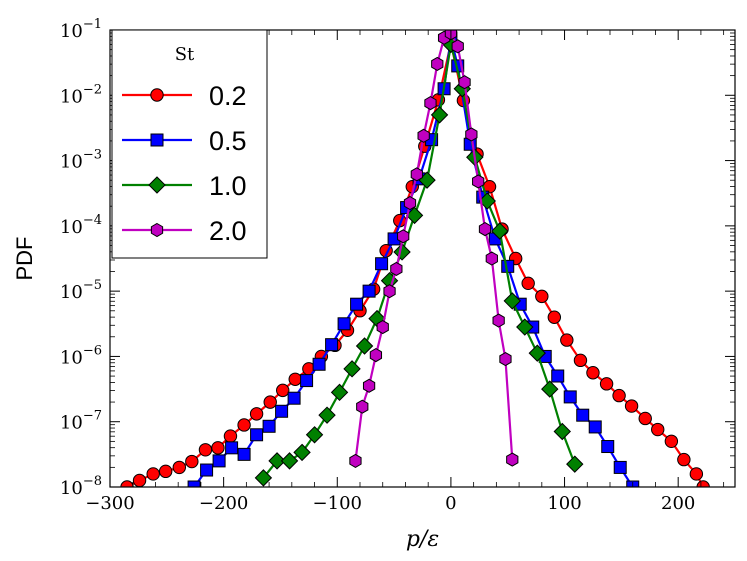  I want to click on legend: St 0.2 0.5 1.0 2.0, so click(189, 144).